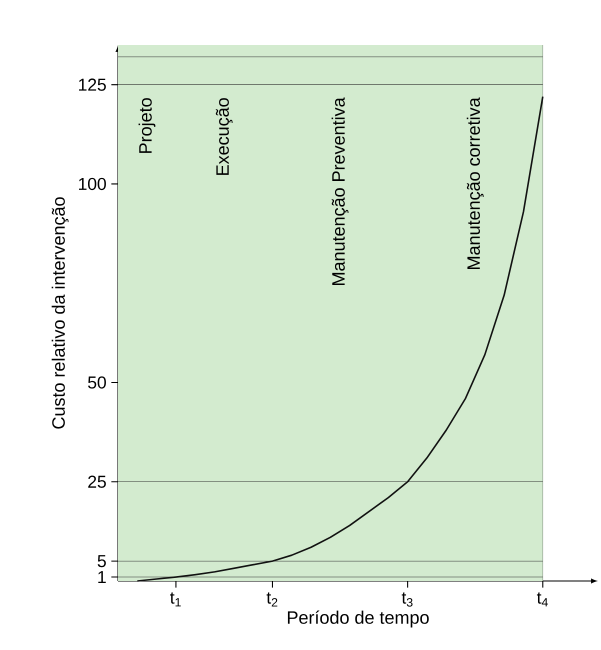 The width and height of the screenshot is (601, 650). What do you see at coordinates (175, 599) in the screenshot?
I see `x-tick-label: t$_{1}$` at bounding box center [175, 599].